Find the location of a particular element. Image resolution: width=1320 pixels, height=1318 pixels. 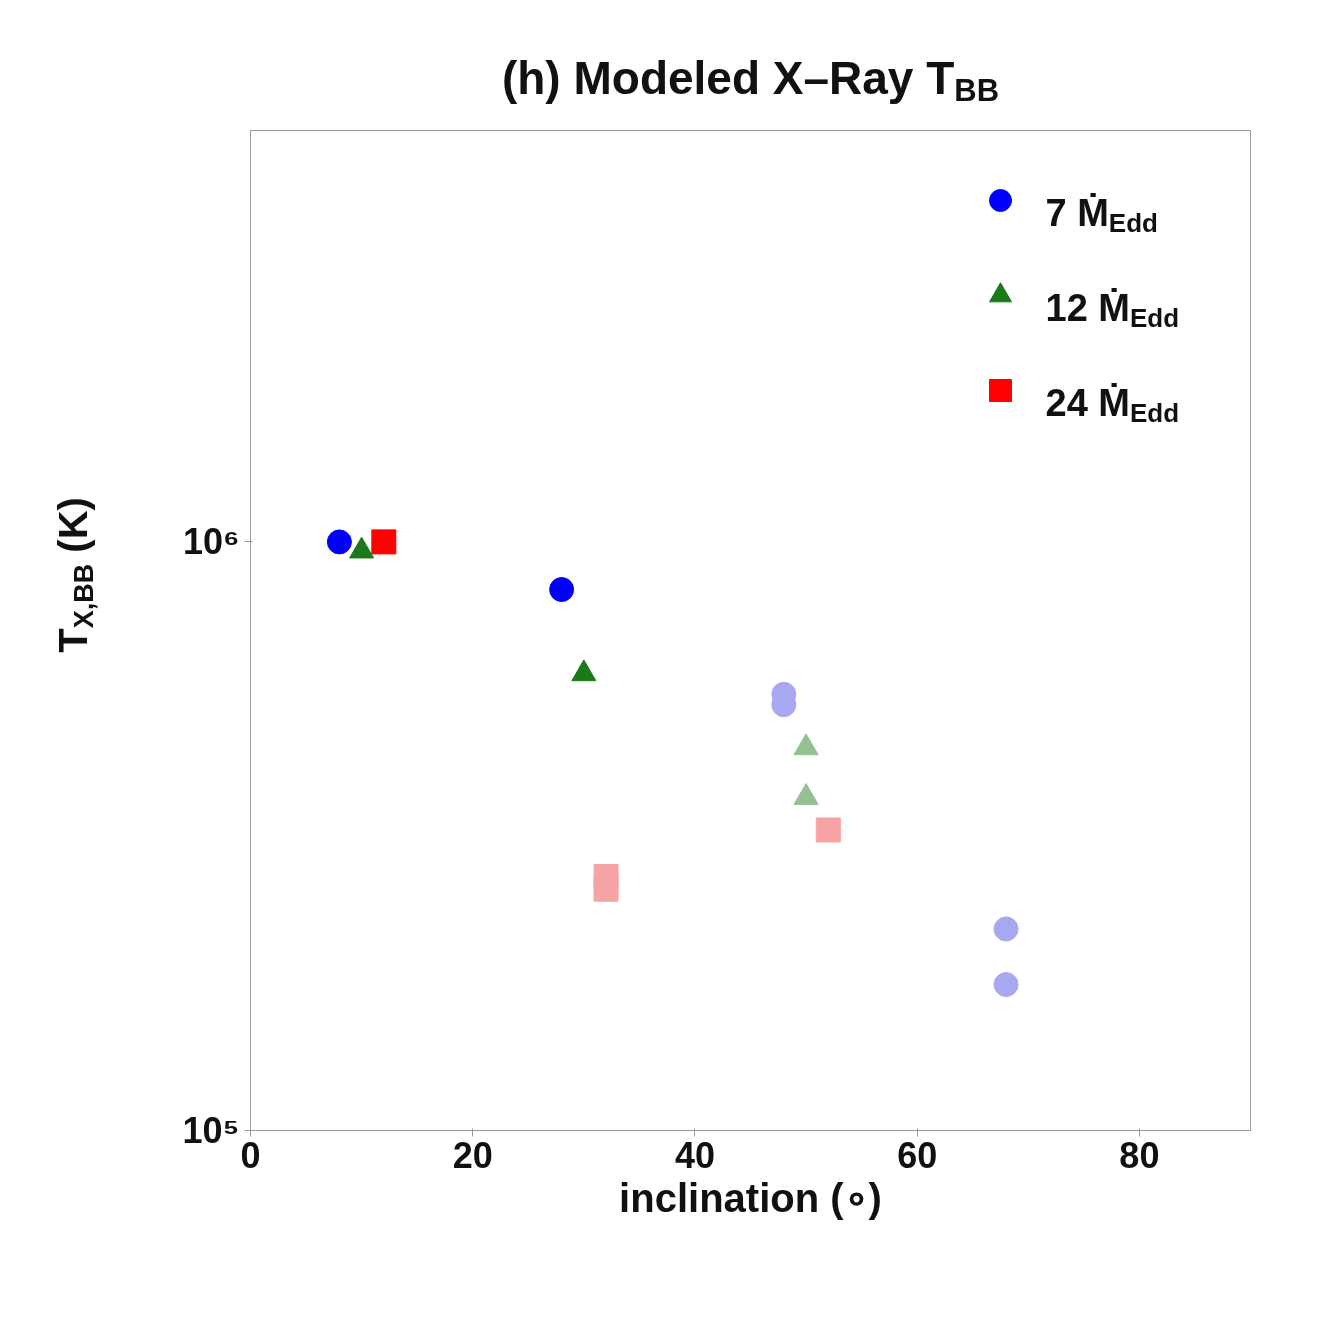

x-tick-label: 0 is located at coordinates (250, 1155).